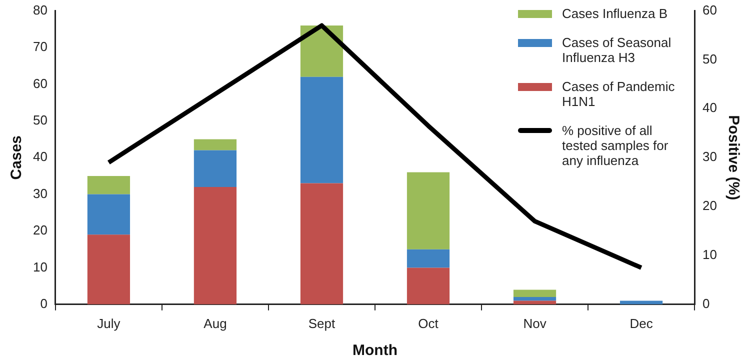  What do you see at coordinates (109, 323) in the screenshot?
I see `x-tick-label: July` at bounding box center [109, 323].